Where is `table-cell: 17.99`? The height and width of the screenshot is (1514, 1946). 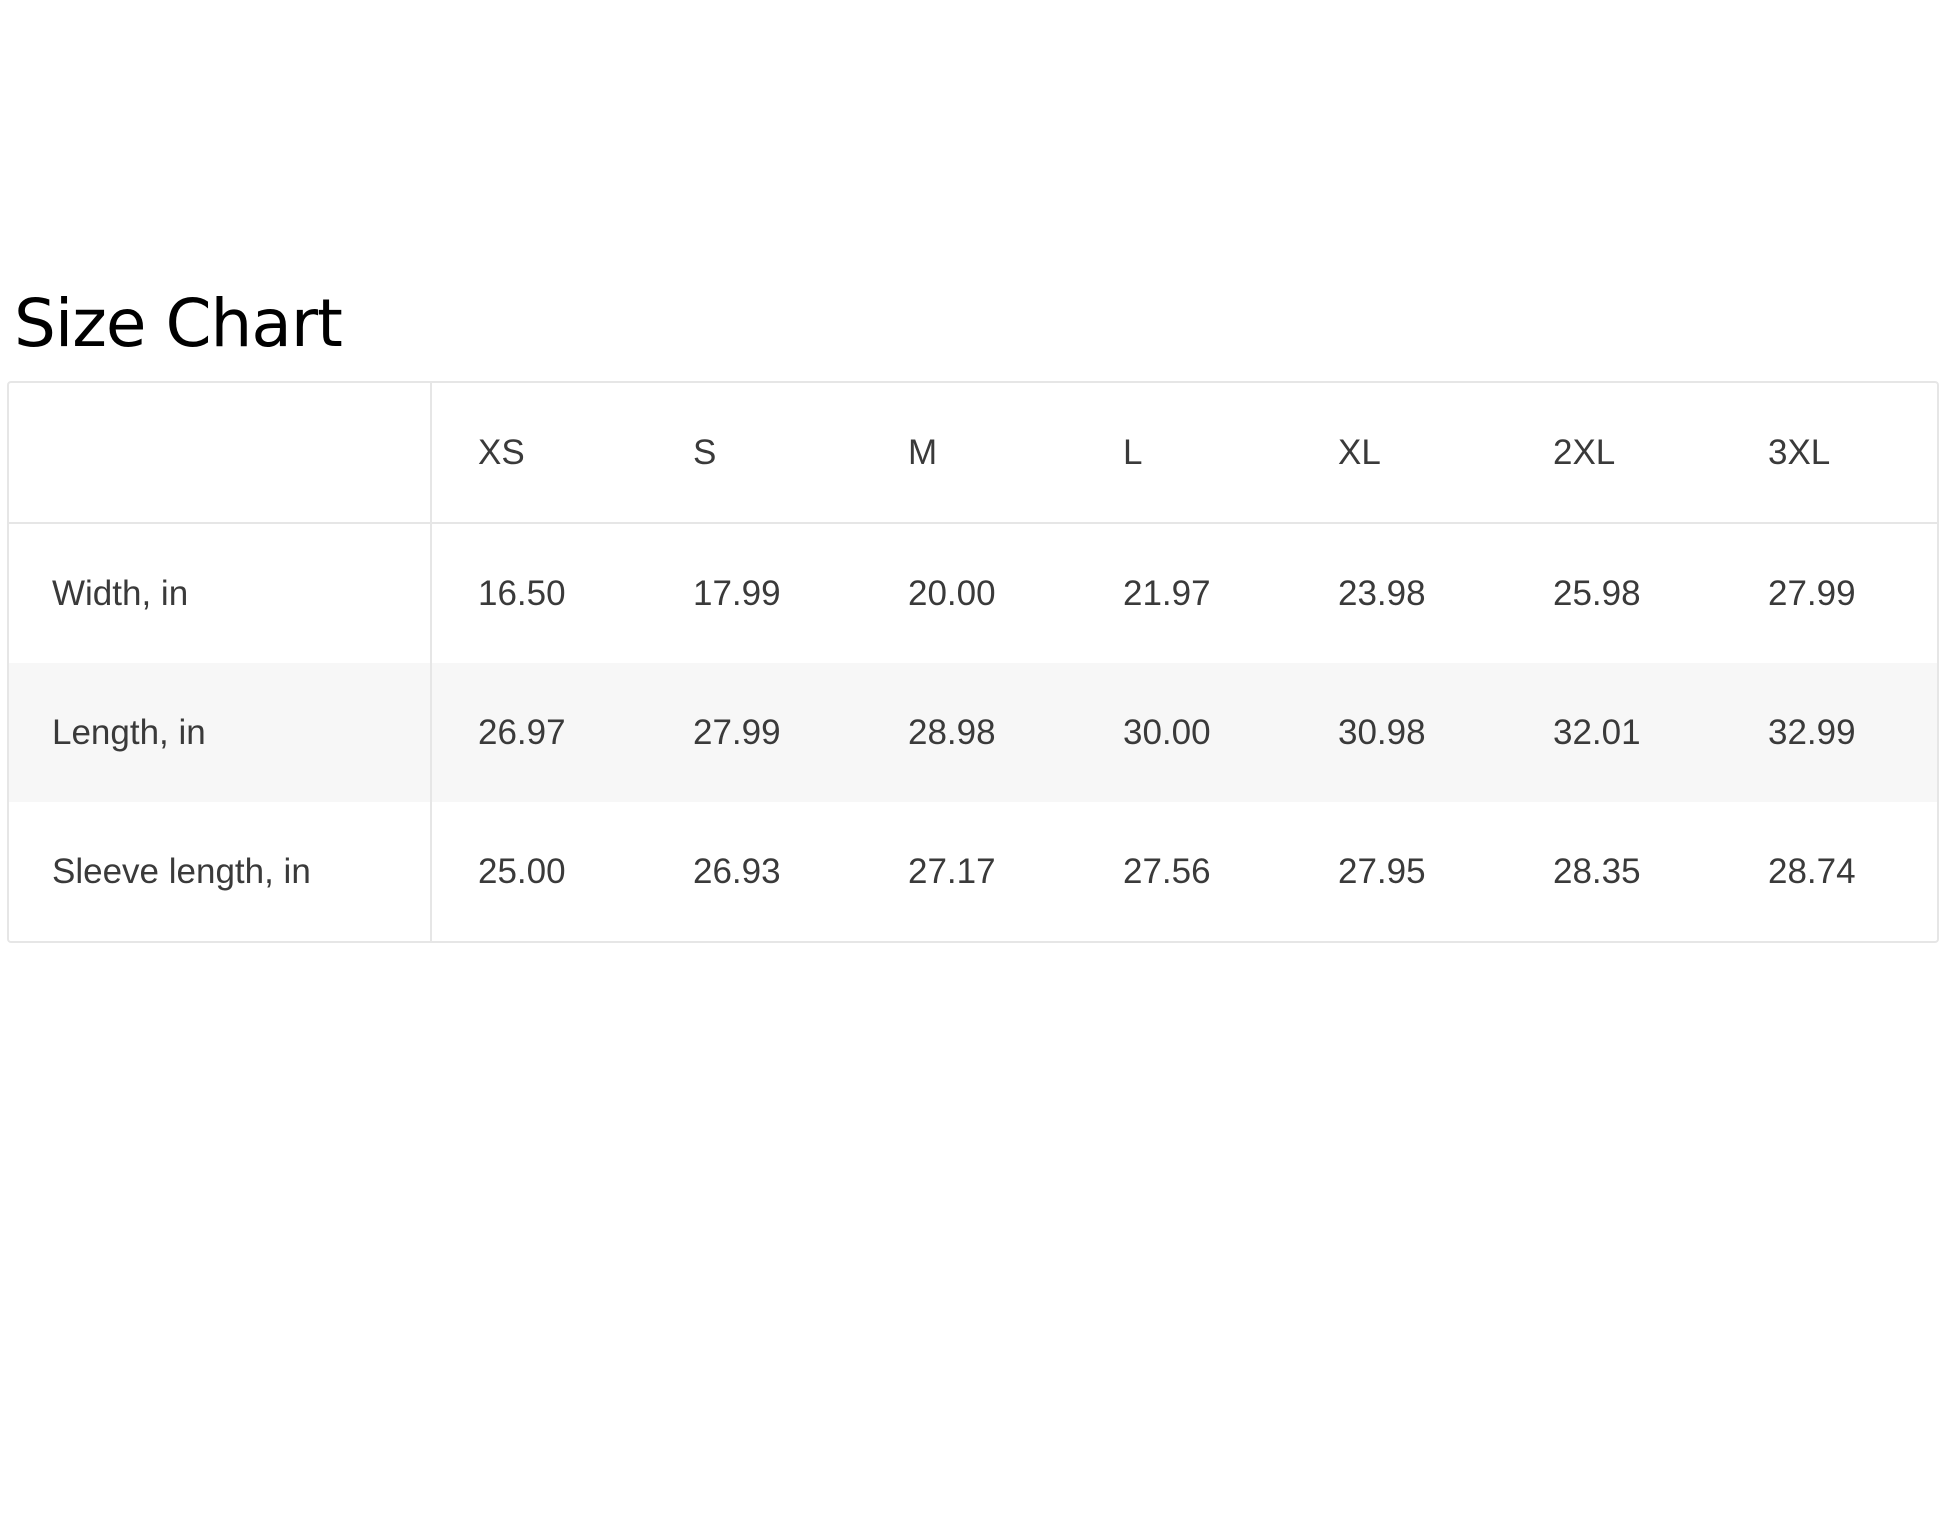 table-cell: 17.99 is located at coordinates (737, 593).